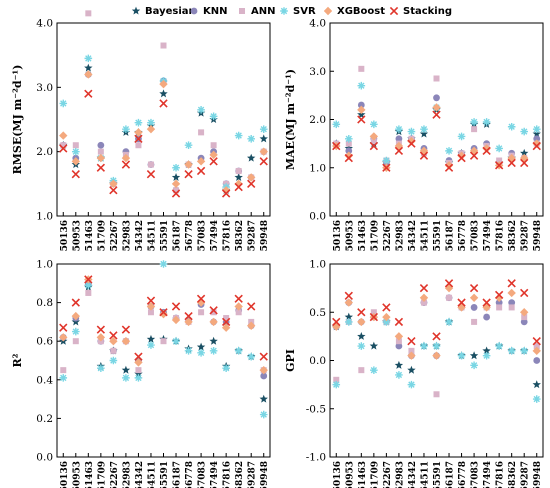 The image size is (550, 488). I want to click on x-tick-label: 54342, so click(413, 235).